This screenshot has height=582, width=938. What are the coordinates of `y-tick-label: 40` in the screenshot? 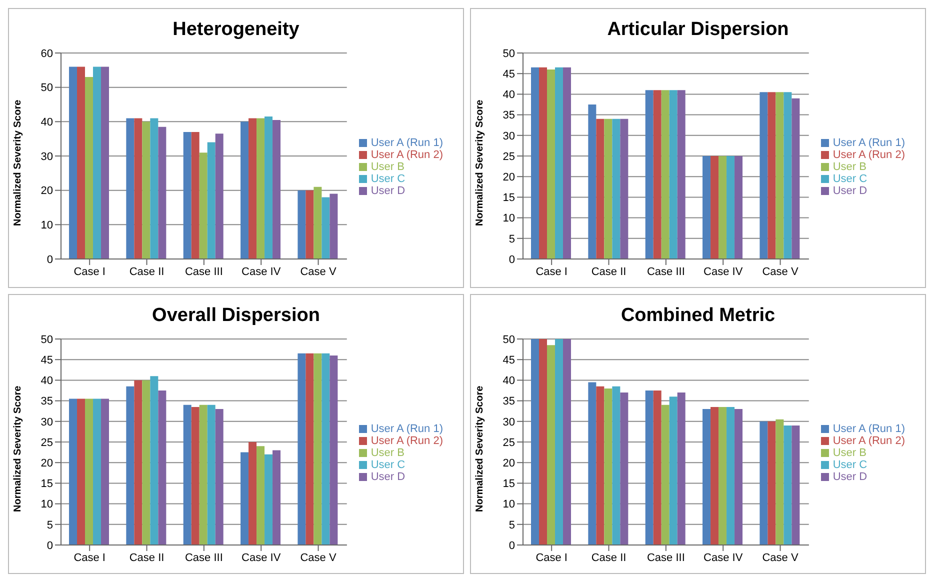 It's located at (508, 95).